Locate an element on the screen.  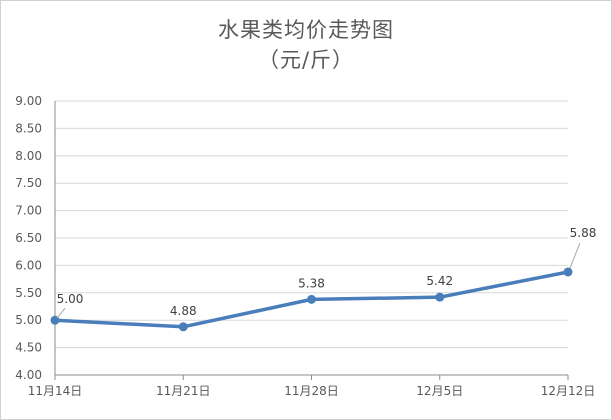
x-tick-label: 12月12日 is located at coordinates (568, 391).